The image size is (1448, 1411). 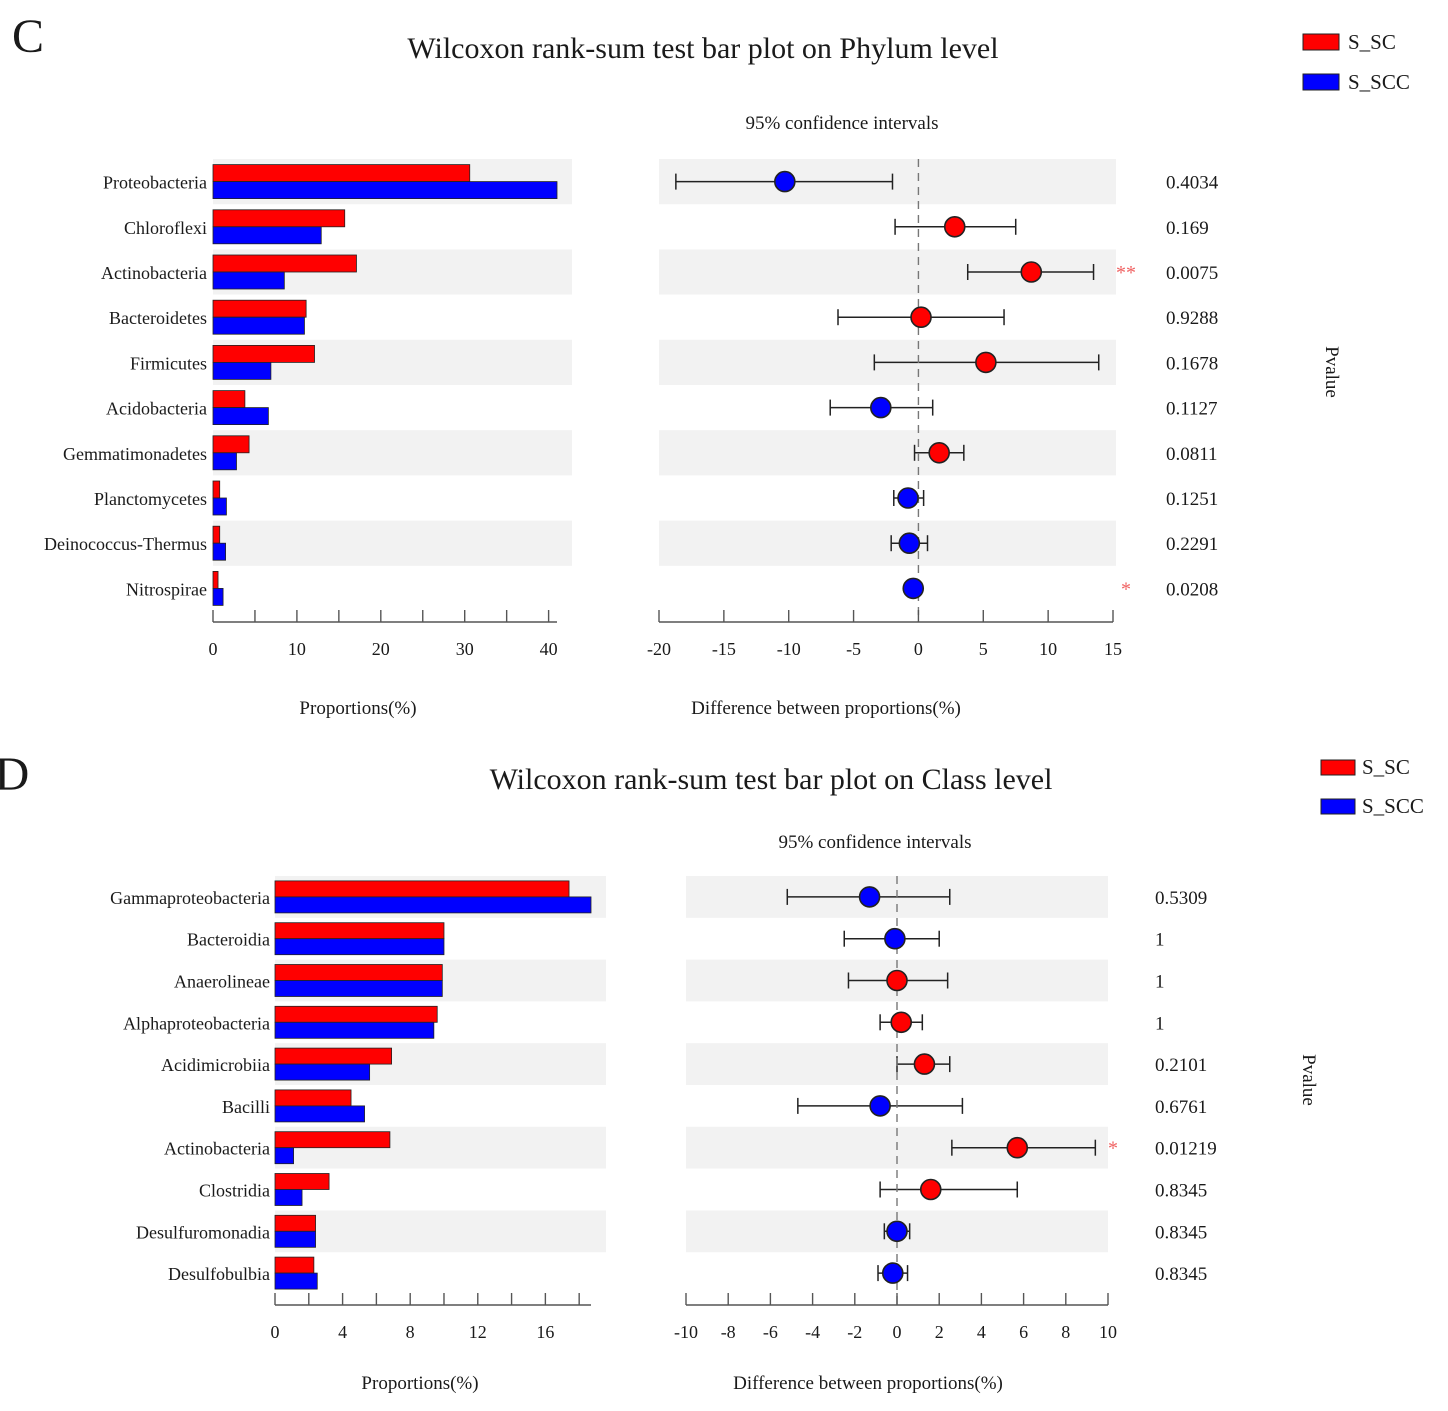 I want to click on category-label: Chloroflexi, so click(x=165, y=228).